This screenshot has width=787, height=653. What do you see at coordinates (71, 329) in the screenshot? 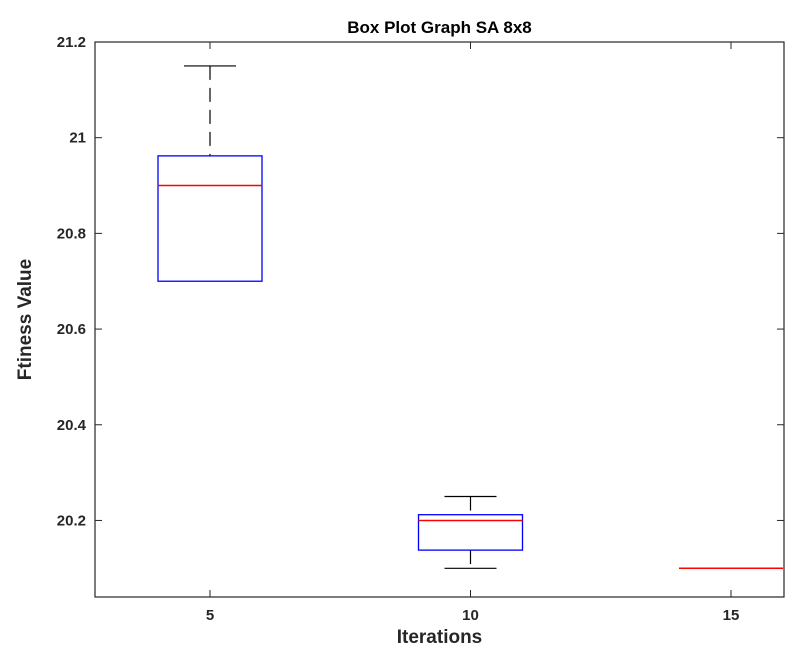
I see `y-tick-label: 20.6` at bounding box center [71, 329].